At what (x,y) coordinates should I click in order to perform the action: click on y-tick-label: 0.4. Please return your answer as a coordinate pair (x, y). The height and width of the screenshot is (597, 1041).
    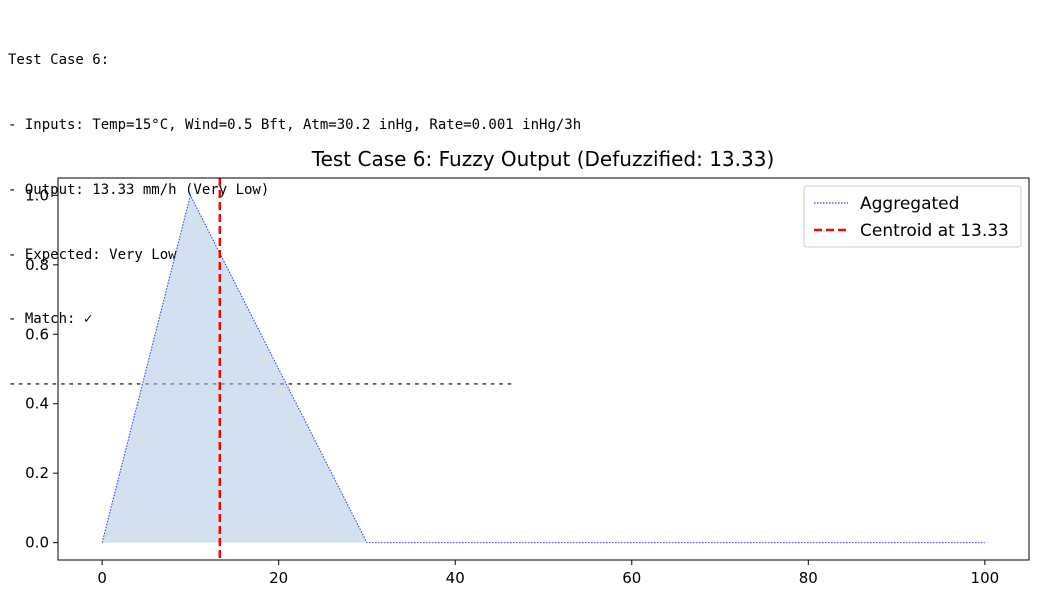
    Looking at the image, I should click on (37, 404).